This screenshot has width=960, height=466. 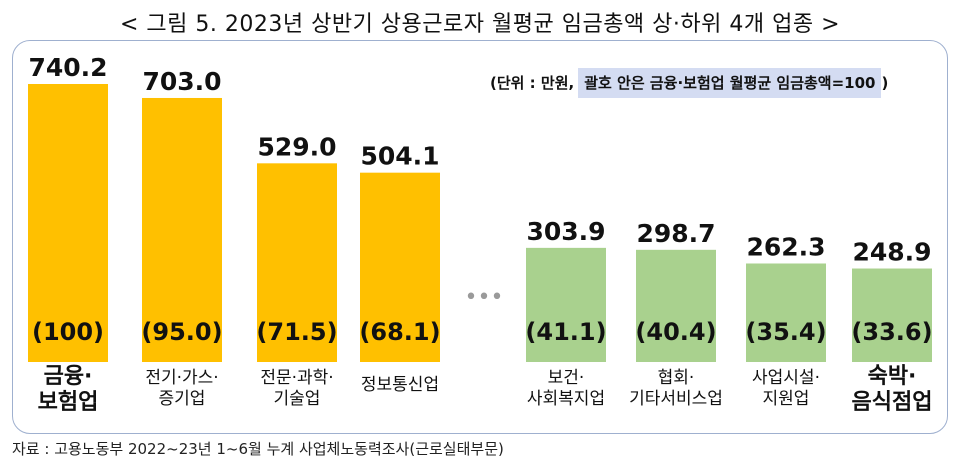 I want to click on category-label-6-line-1: 협회·, so click(x=676, y=378).